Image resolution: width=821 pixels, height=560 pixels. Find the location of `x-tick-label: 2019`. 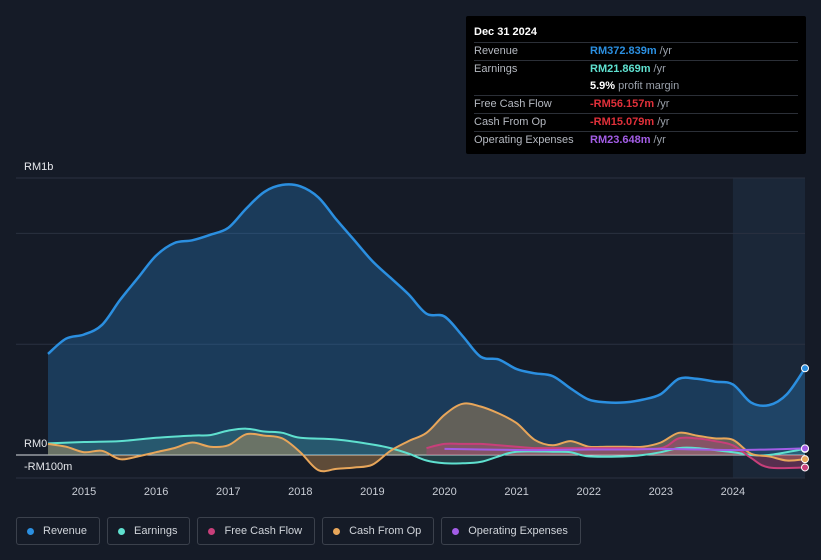

x-tick-label: 2019 is located at coordinates (372, 492).